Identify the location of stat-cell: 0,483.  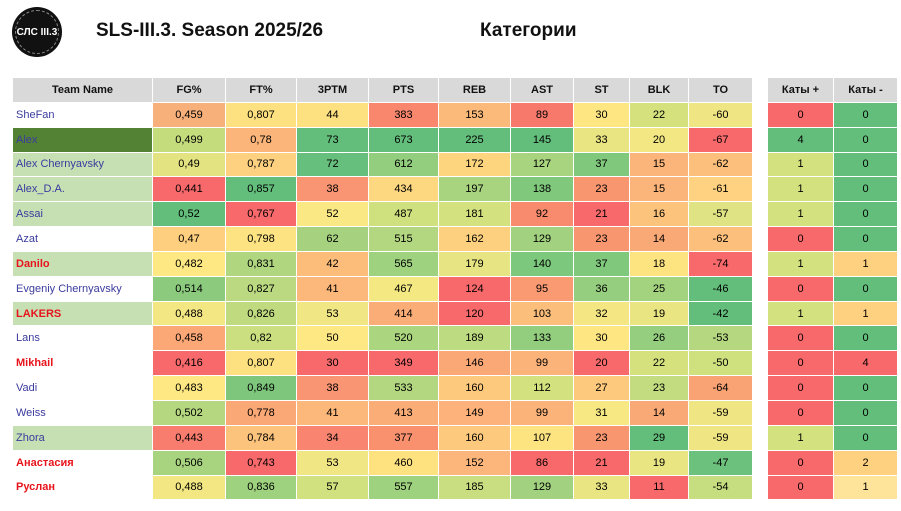
(189, 388).